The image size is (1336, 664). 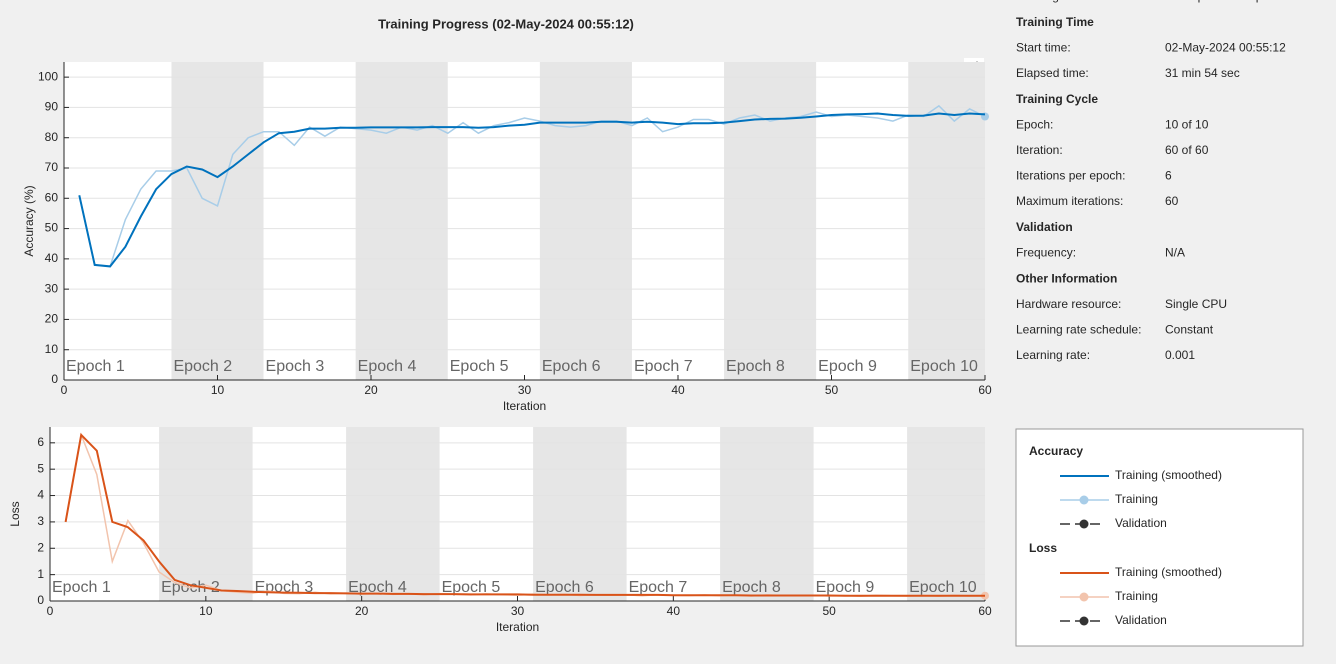 What do you see at coordinates (1043, 48) in the screenshot?
I see `info-label: Start time:` at bounding box center [1043, 48].